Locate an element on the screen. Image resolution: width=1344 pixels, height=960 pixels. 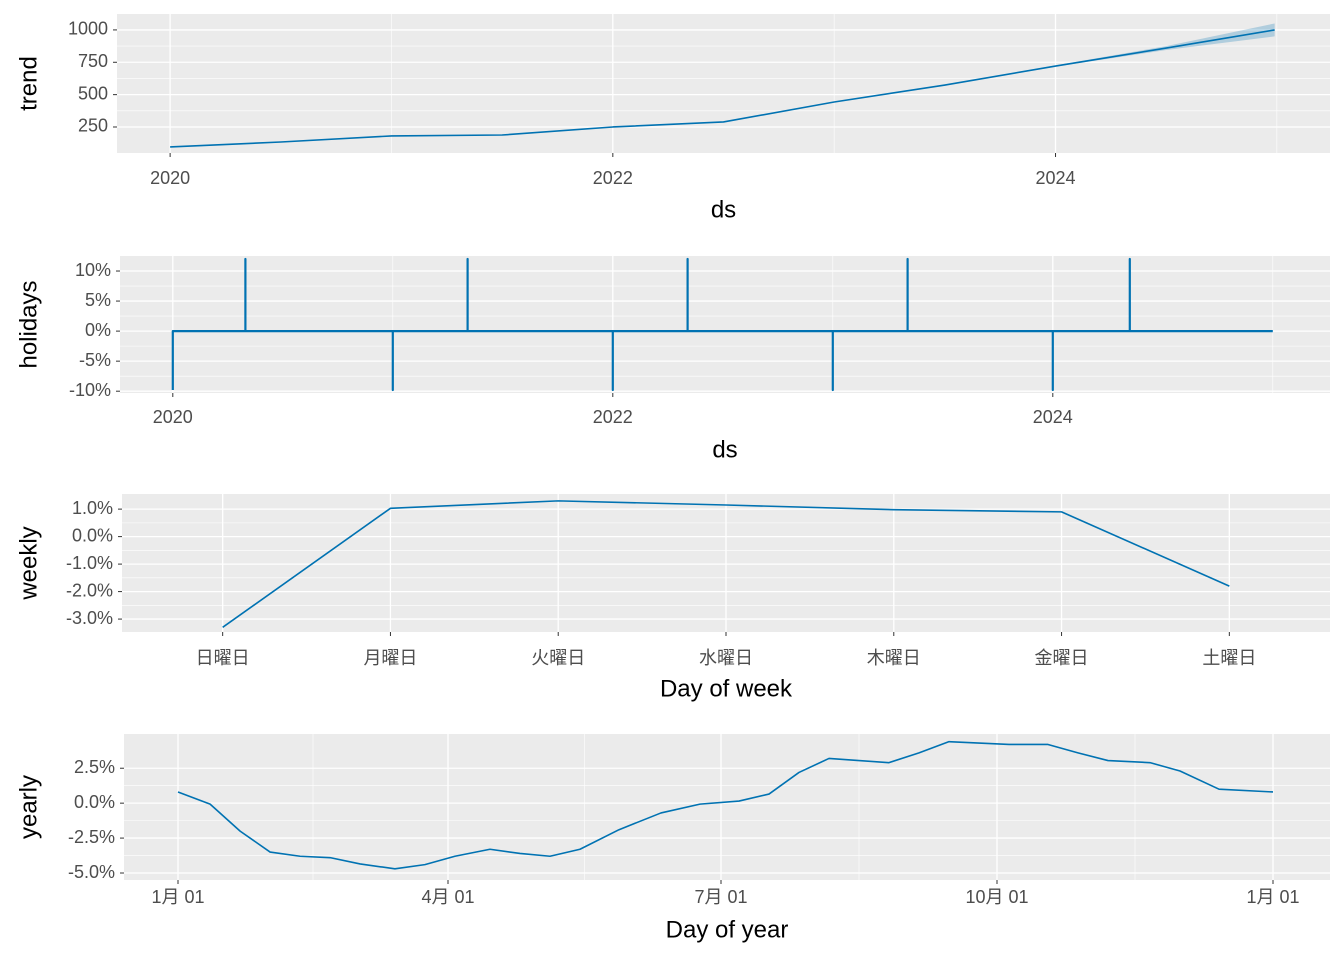
y-tick-label: 500 is located at coordinates (93, 93).